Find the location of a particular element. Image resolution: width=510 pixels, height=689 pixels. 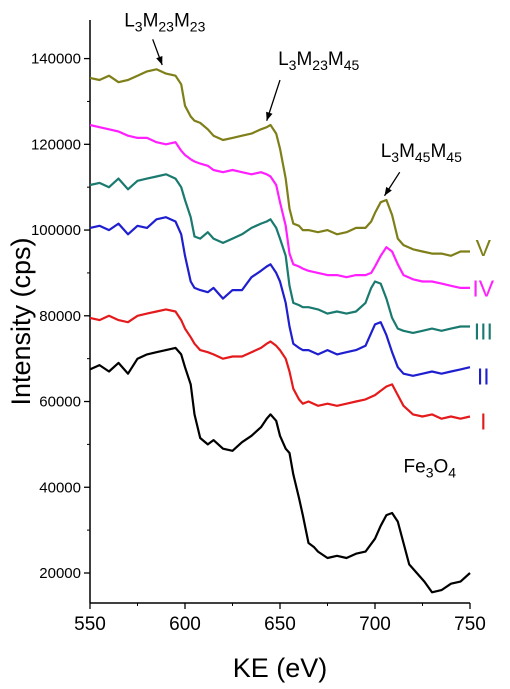

series-line-i is located at coordinates (280, 364).